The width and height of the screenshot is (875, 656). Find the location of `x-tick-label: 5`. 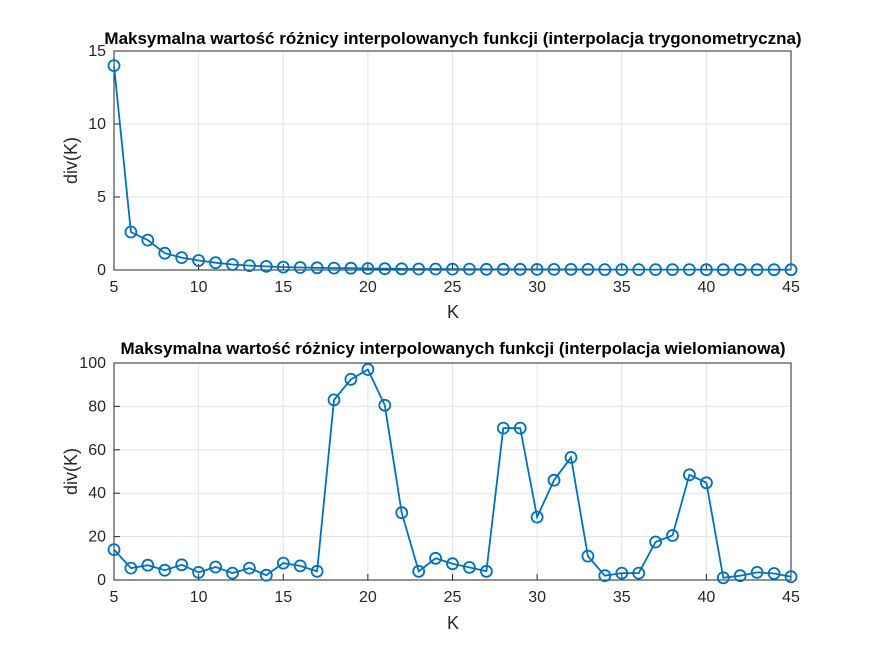

x-tick-label: 5 is located at coordinates (114, 597).